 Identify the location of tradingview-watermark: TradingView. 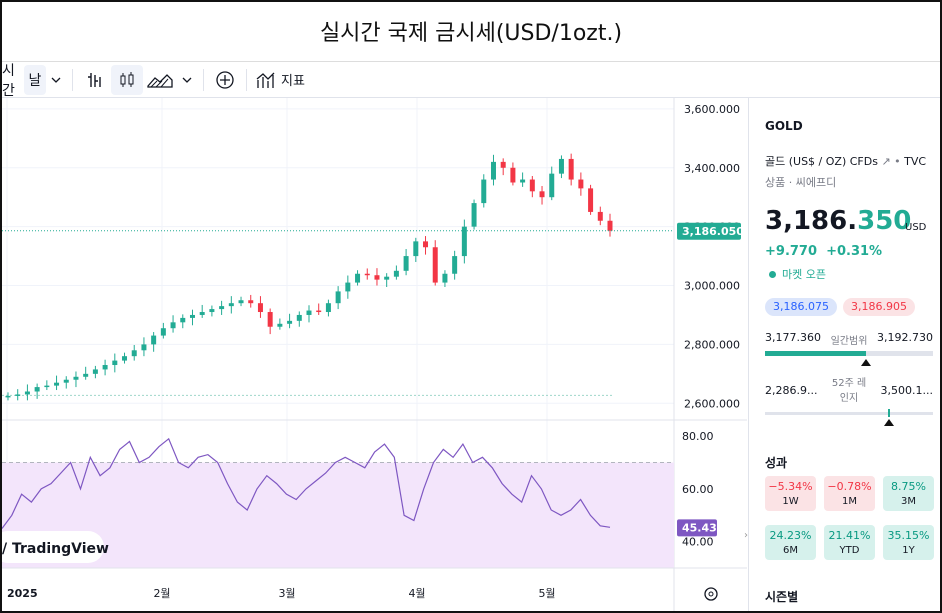
(60, 549).